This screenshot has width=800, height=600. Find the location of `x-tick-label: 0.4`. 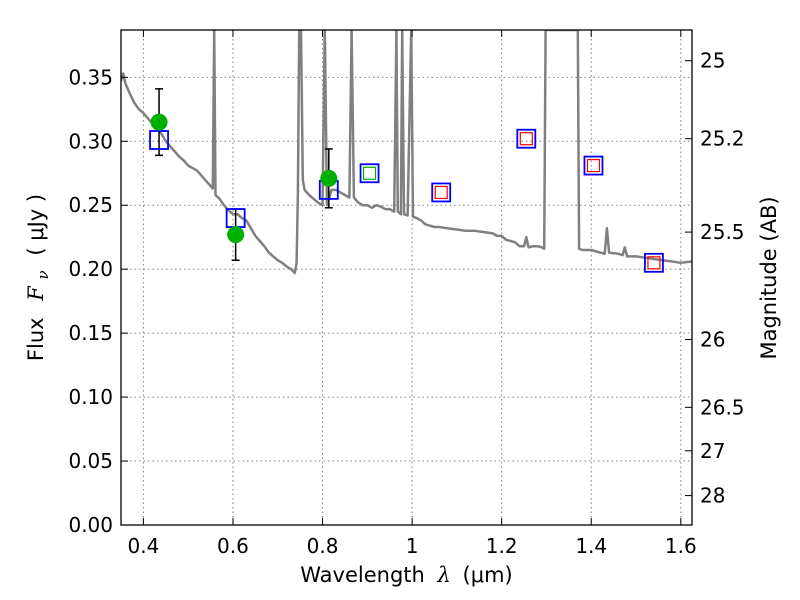

x-tick-label: 0.4 is located at coordinates (143, 546).